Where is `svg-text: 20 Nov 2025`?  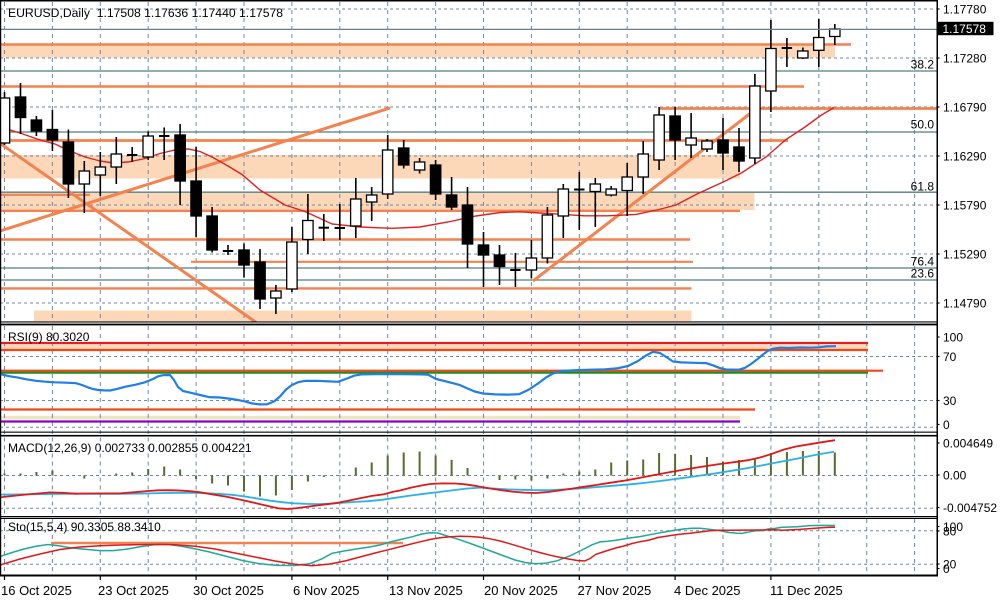 svg-text: 20 Nov 2025 is located at coordinates (521, 590).